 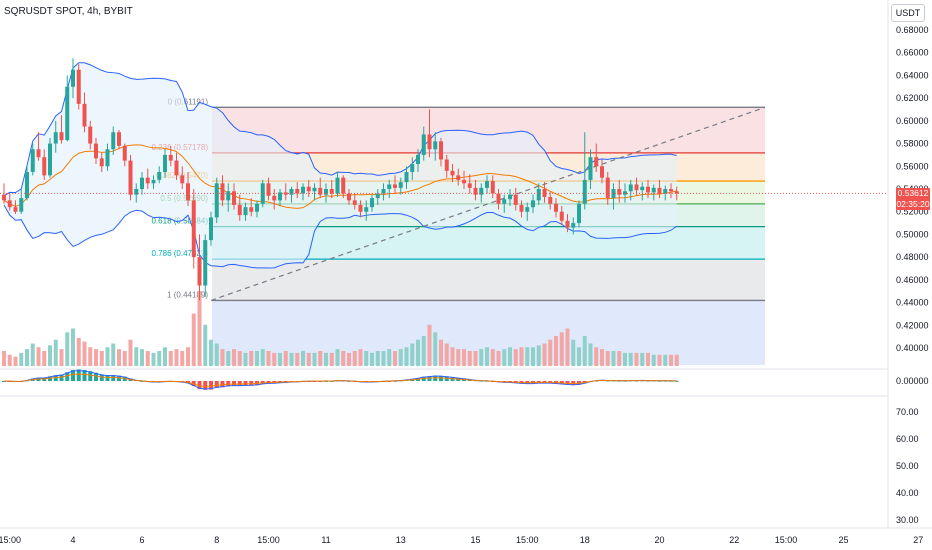 I want to click on rsi-tick-label: 40.00, so click(x=907, y=493).